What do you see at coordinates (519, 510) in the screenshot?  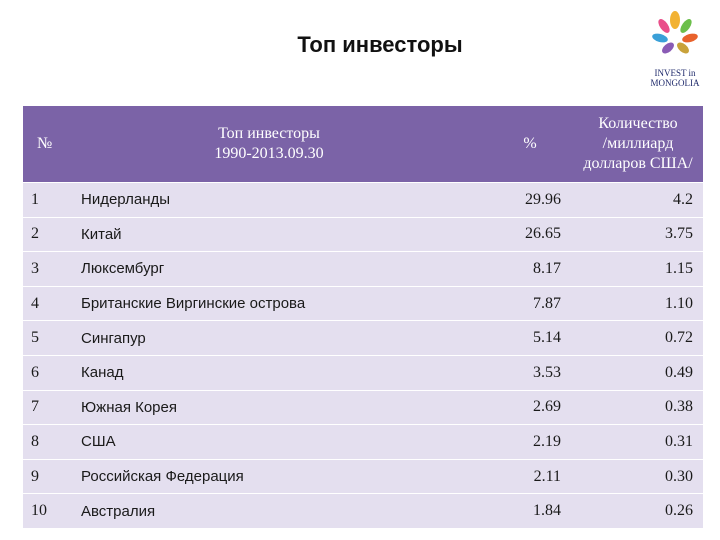 I see `cell-percent: 1.84` at bounding box center [519, 510].